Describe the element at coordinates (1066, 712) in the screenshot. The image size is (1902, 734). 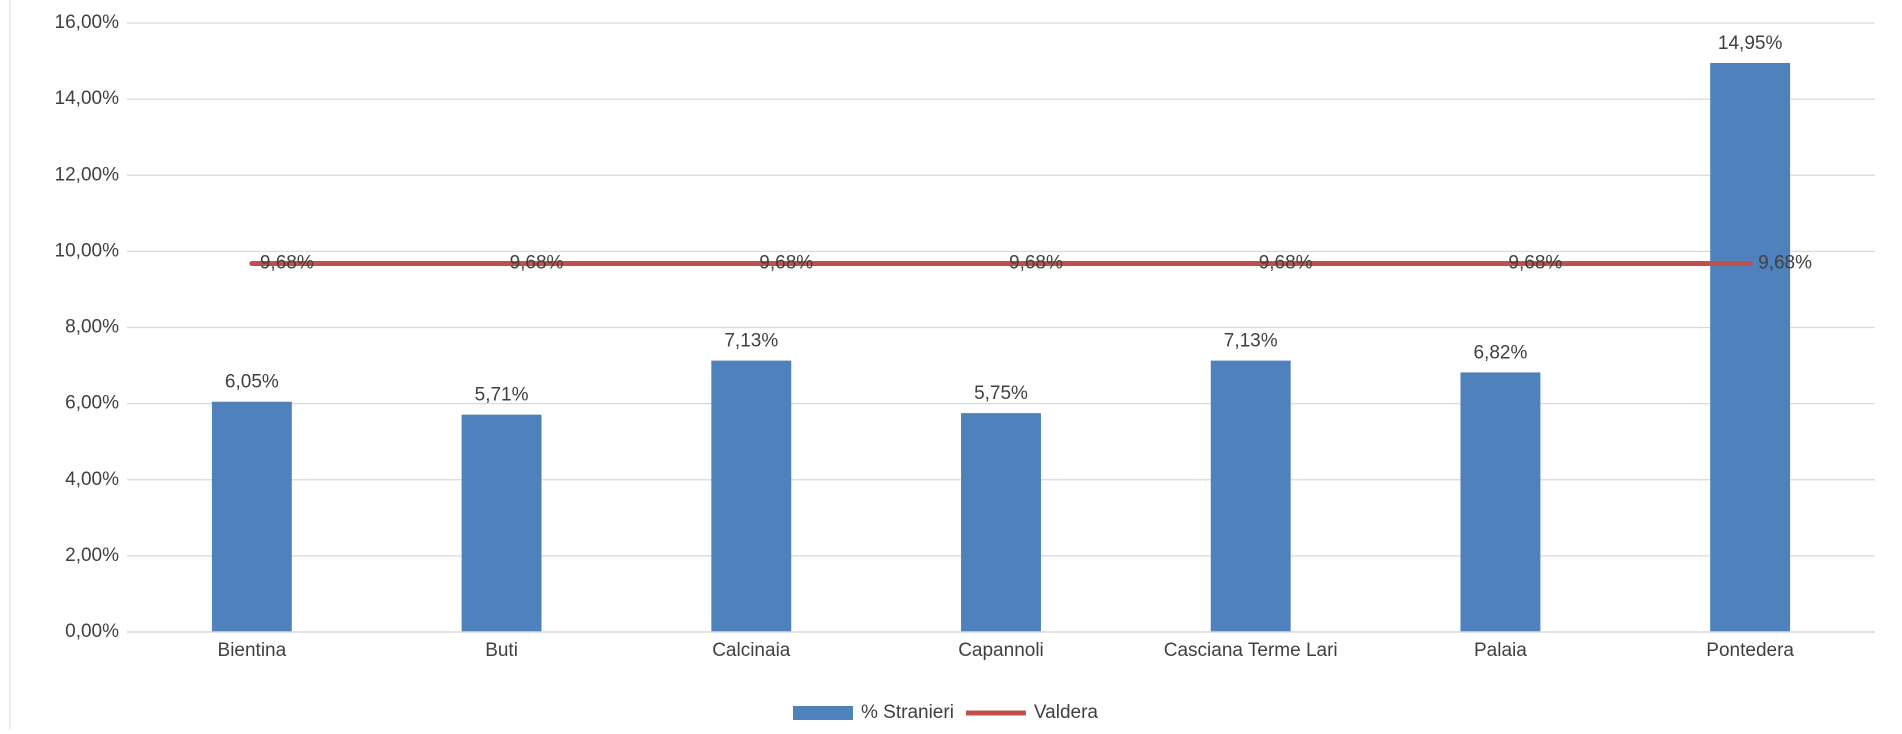
I see `legend-label: Valdera` at that location.